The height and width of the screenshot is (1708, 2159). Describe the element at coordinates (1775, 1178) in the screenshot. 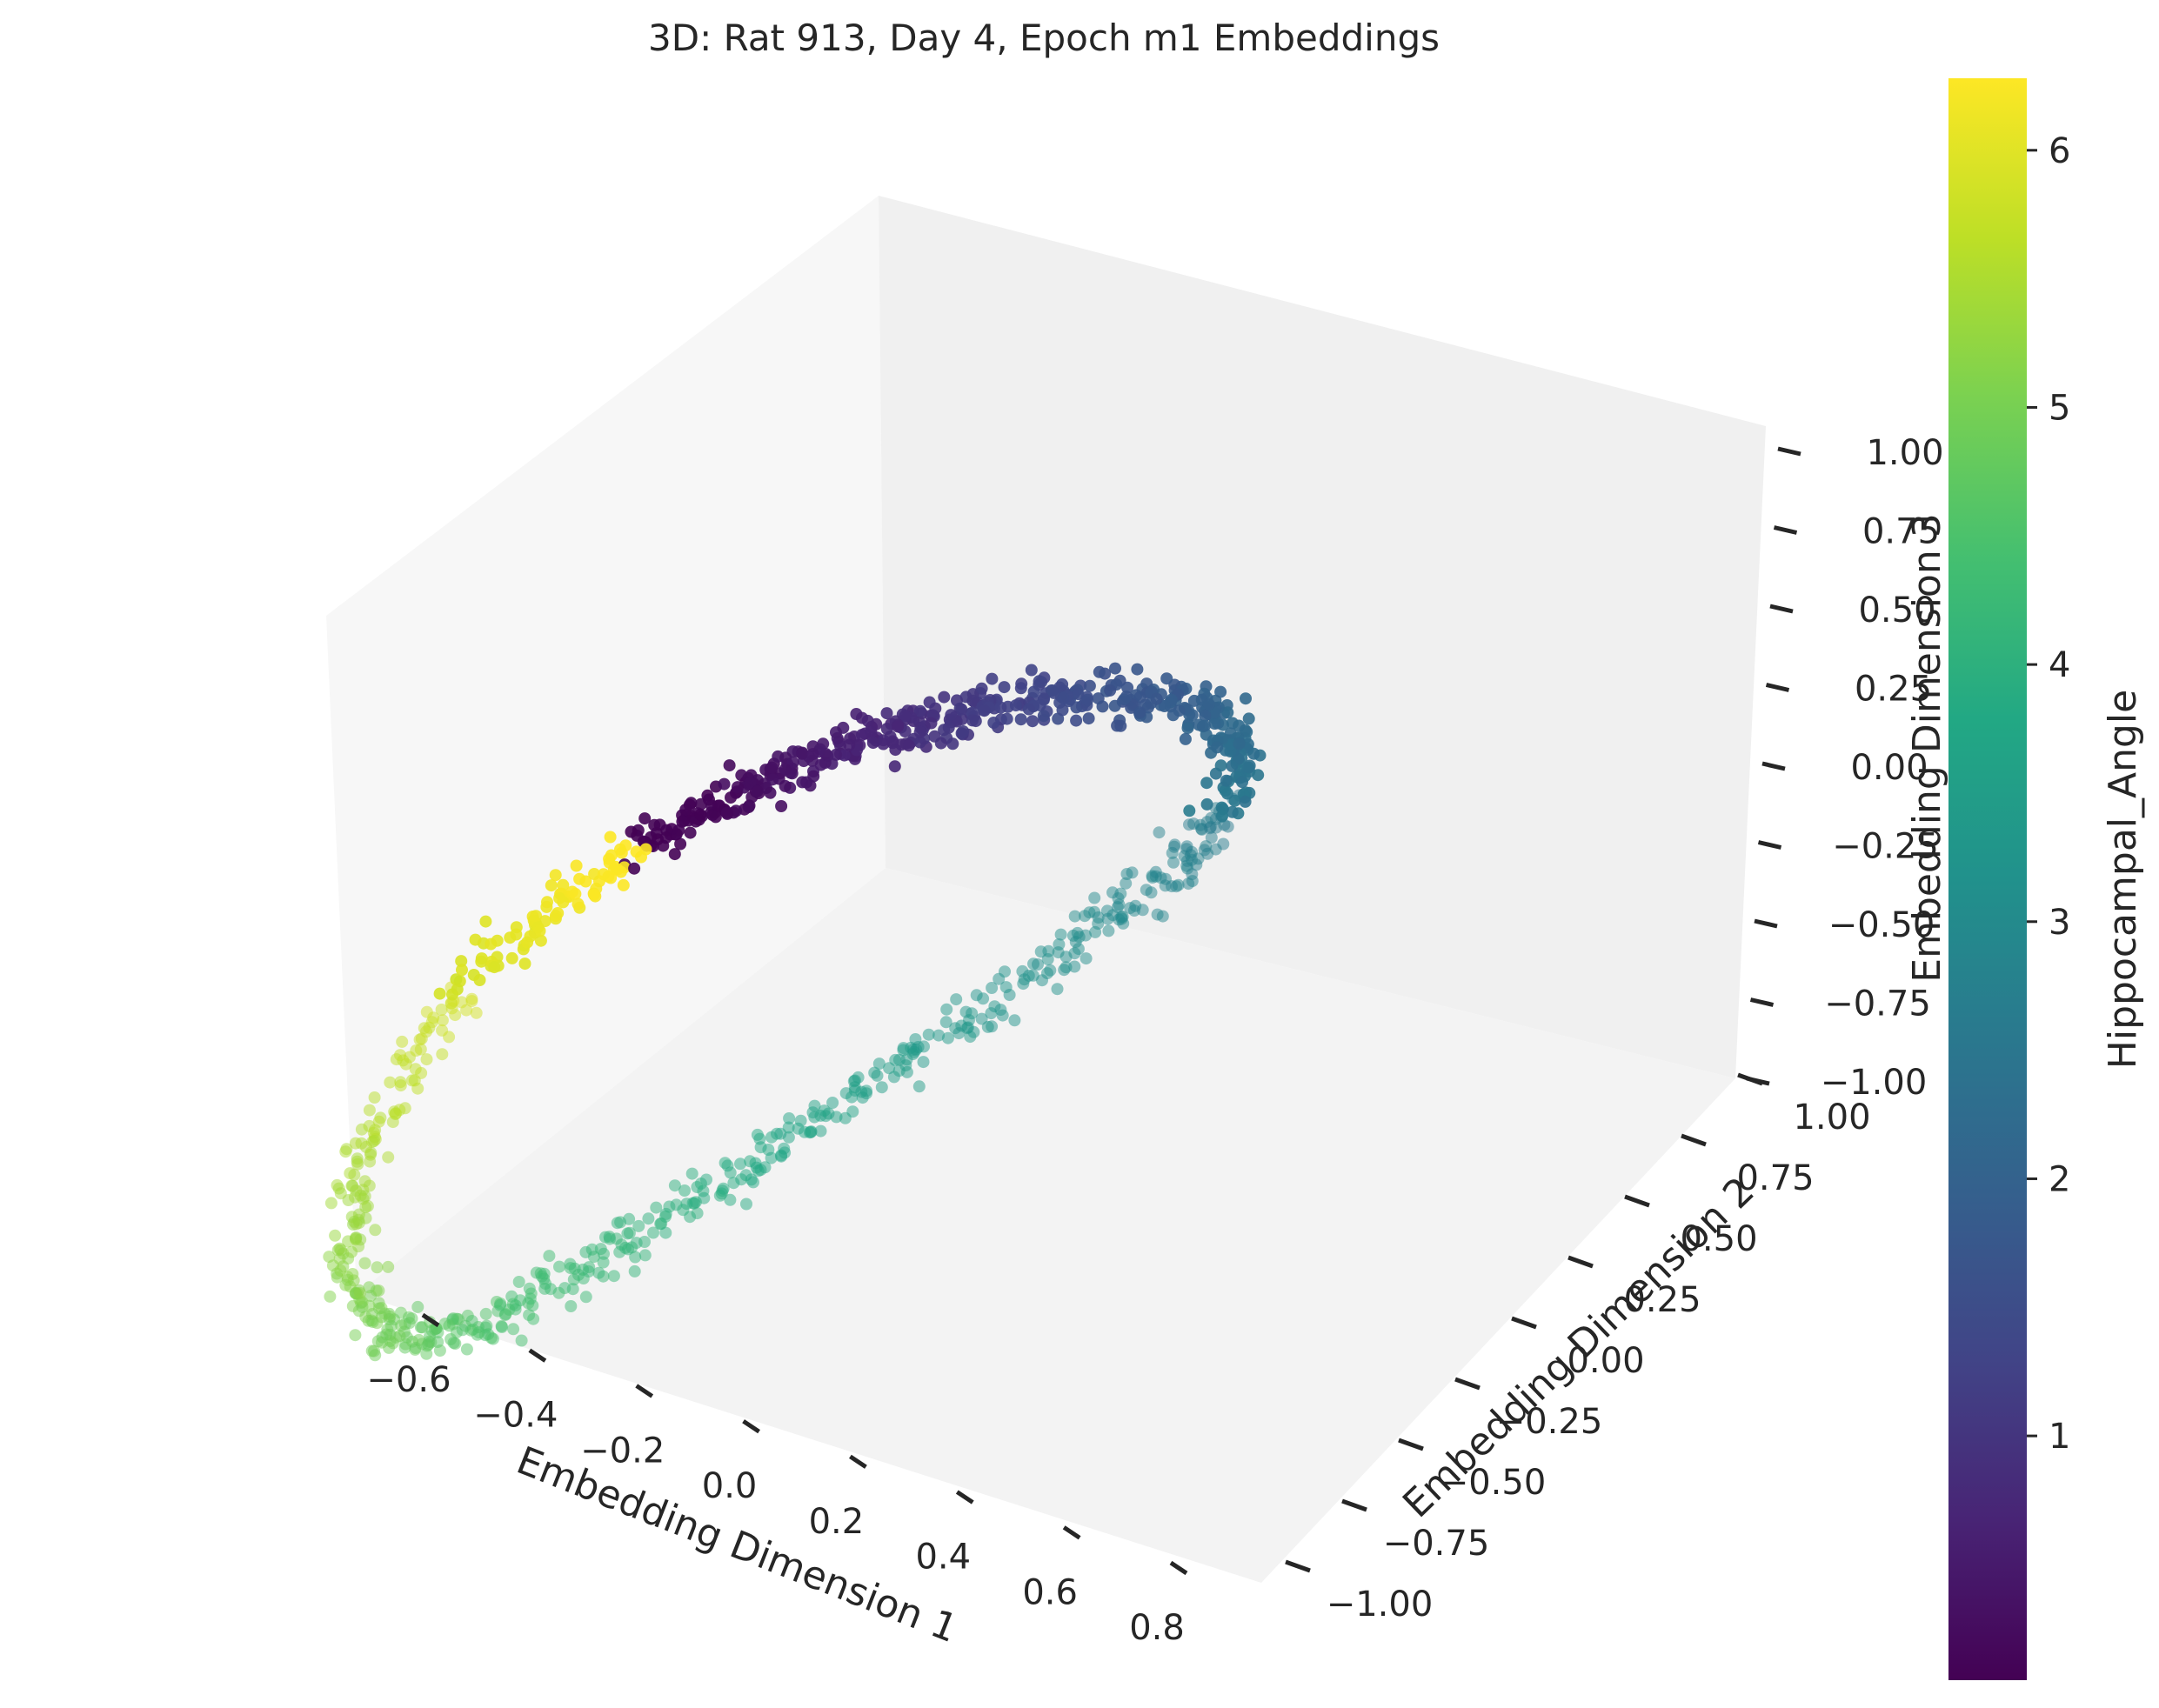

I see `y-tick-label: 0.75` at that location.